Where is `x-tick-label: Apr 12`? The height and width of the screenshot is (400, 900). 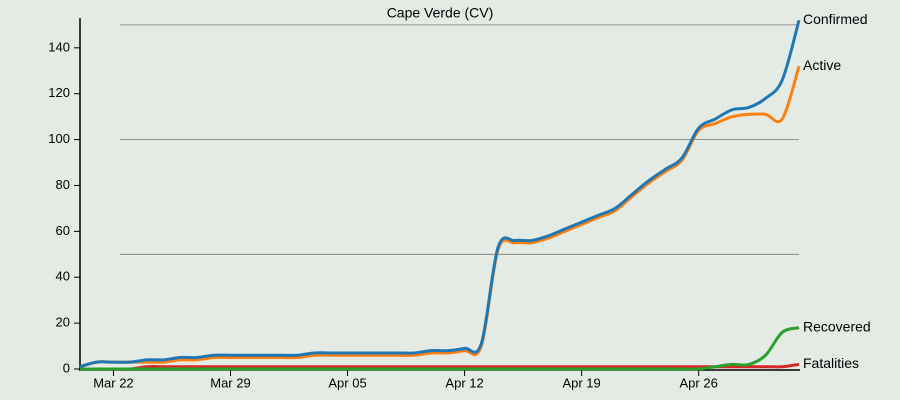 x-tick-label: Apr 12 is located at coordinates (464, 382).